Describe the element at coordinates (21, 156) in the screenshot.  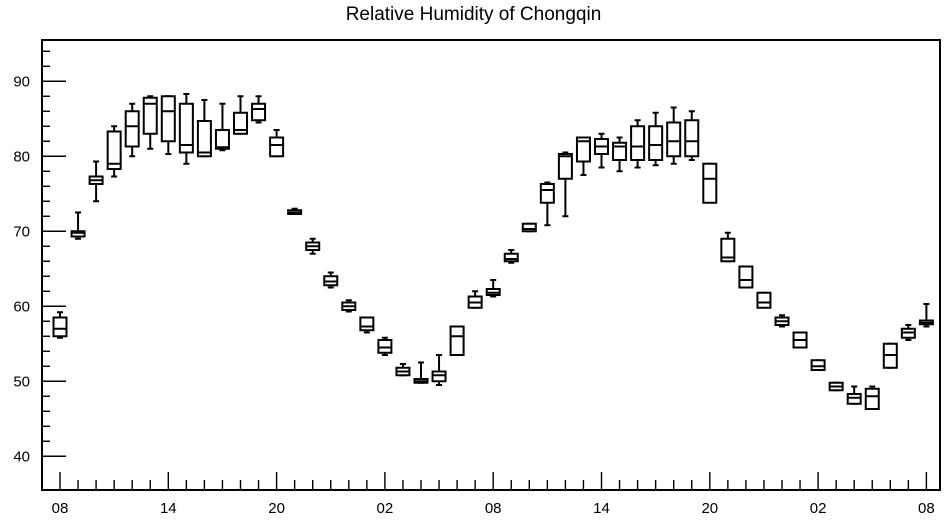
I see `y-tick-label: 80` at that location.